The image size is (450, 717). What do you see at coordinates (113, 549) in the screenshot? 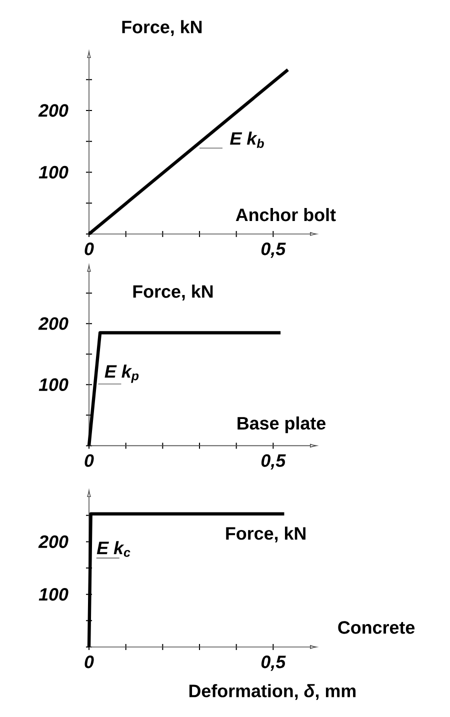
I see `annotation: E k$_{c}$` at bounding box center [113, 549].